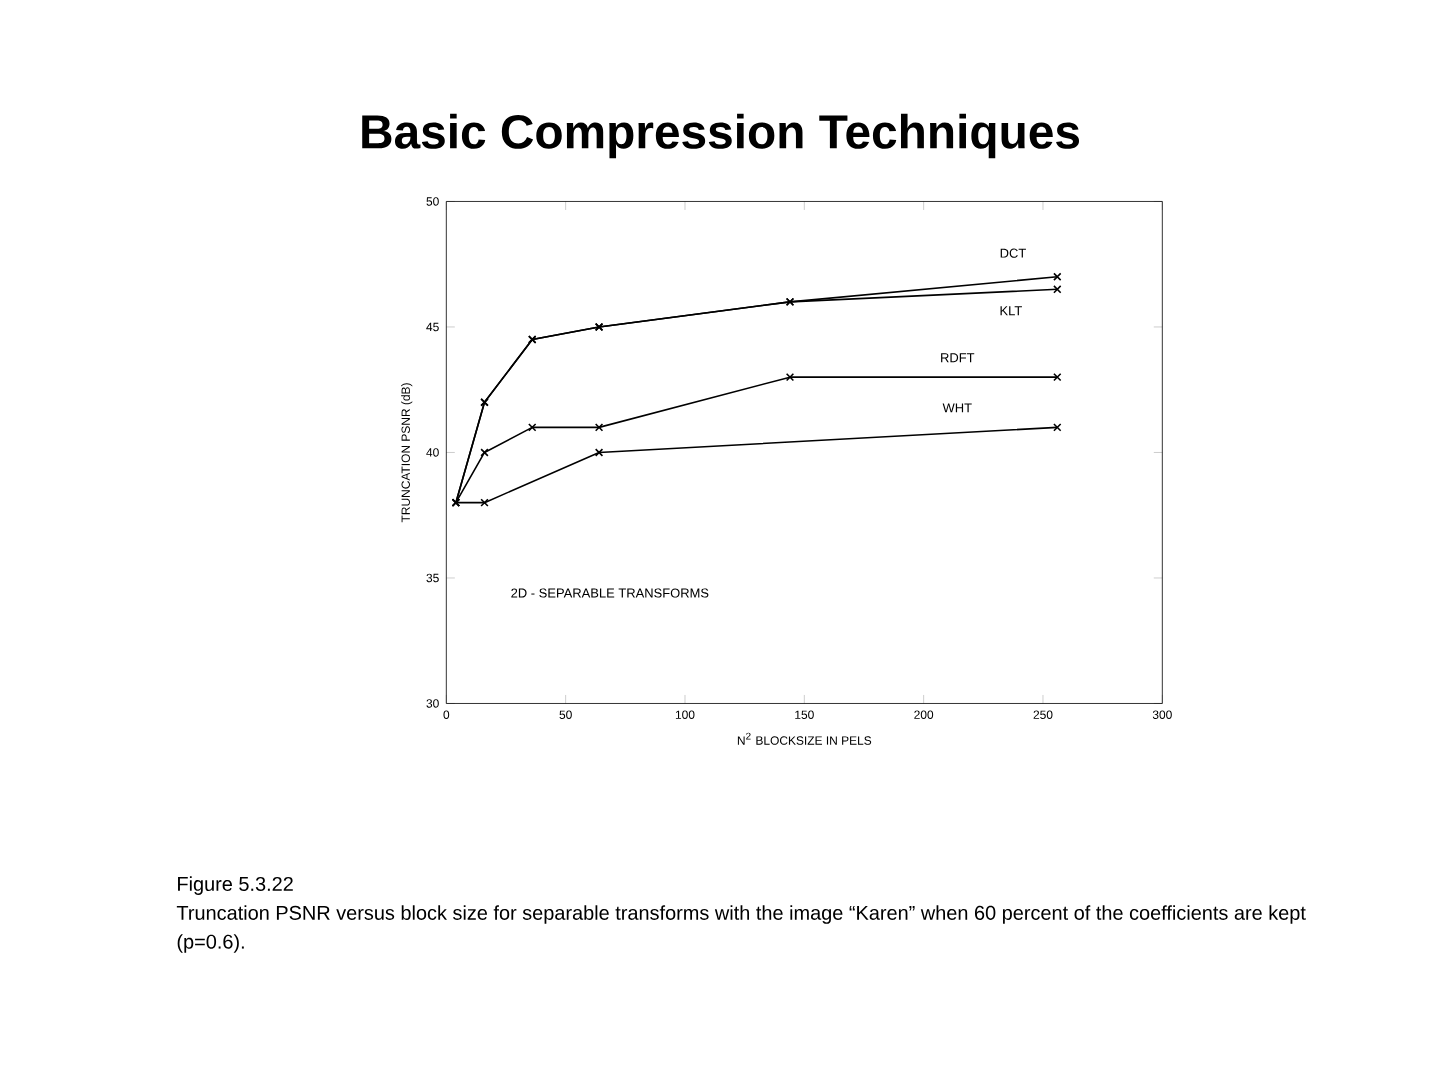  What do you see at coordinates (235, 885) in the screenshot?
I see `caption: Figure 5.3.22` at bounding box center [235, 885].